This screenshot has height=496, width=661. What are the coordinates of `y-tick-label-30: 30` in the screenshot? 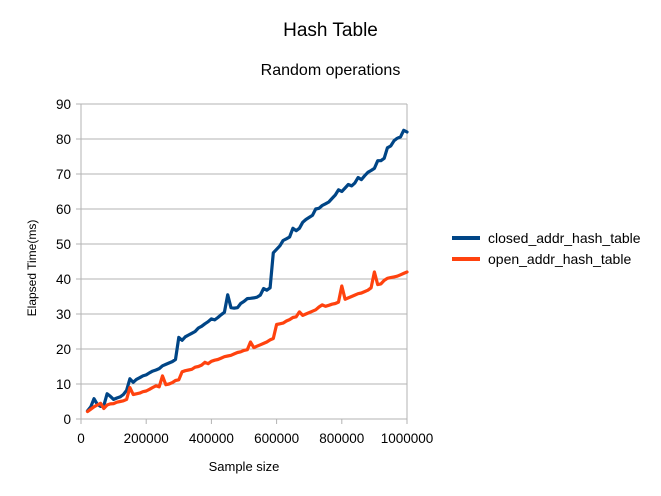 It's located at (63, 314).